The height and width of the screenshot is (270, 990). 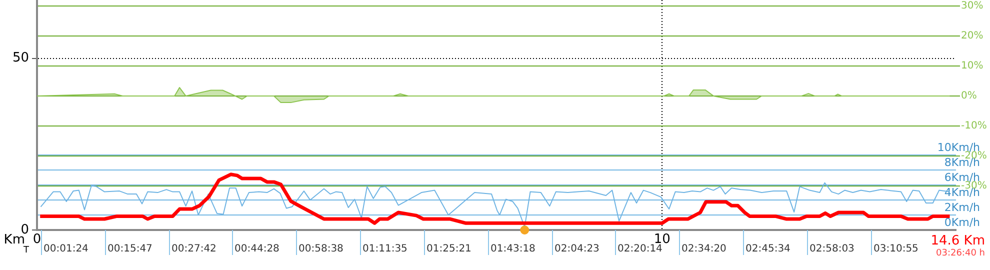 I want to click on text: 02:04:23, so click(x=577, y=249).